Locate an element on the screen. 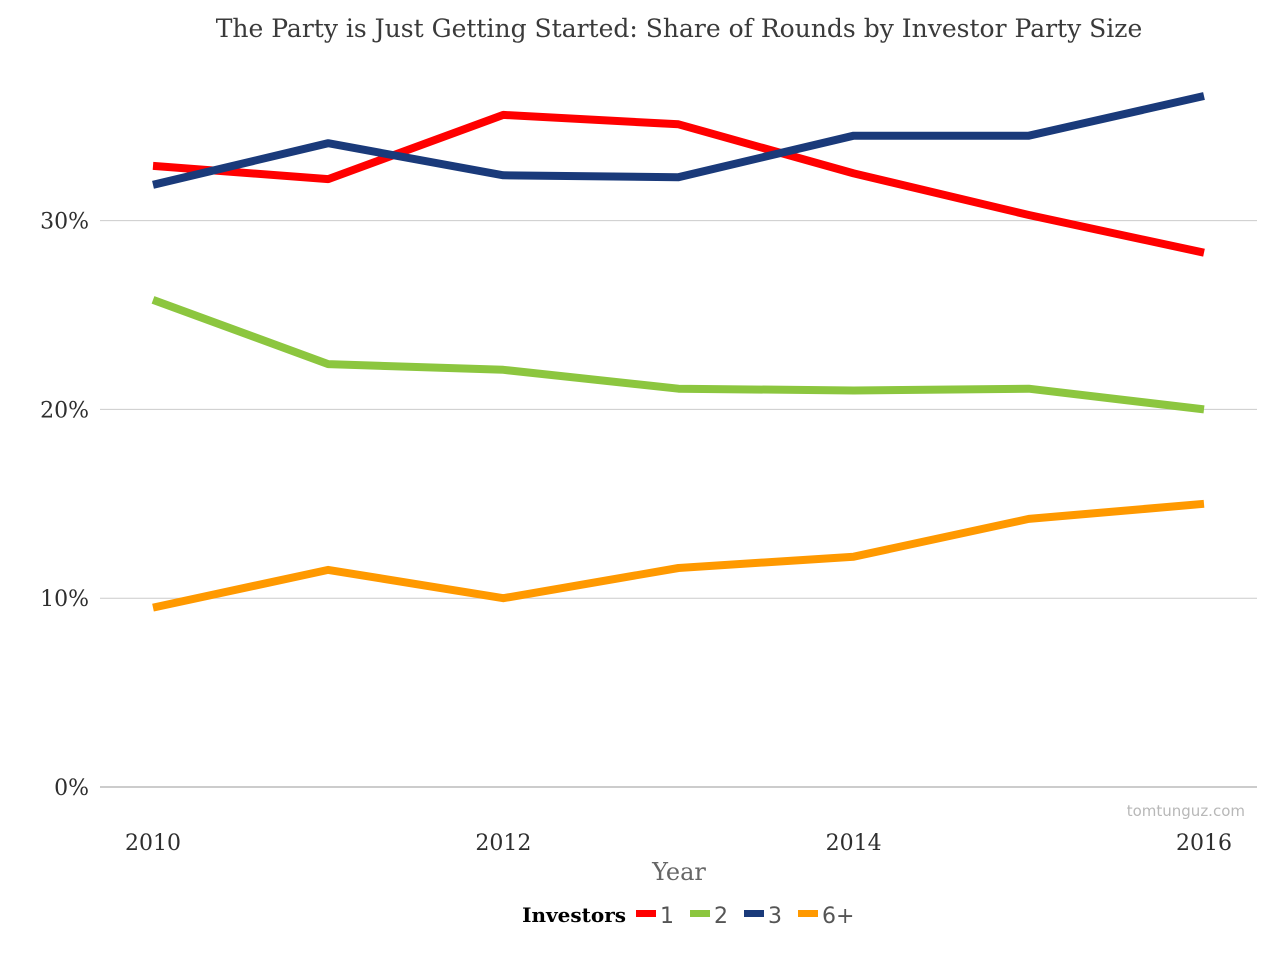 The height and width of the screenshot is (960, 1280). legend-label: 3 is located at coordinates (775, 916).